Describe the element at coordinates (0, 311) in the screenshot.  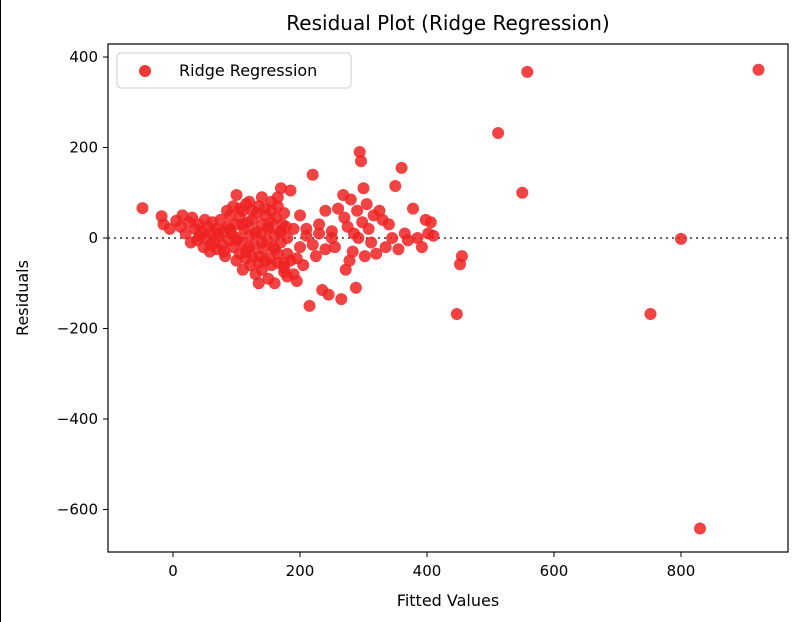
I see `window-left-border` at that location.